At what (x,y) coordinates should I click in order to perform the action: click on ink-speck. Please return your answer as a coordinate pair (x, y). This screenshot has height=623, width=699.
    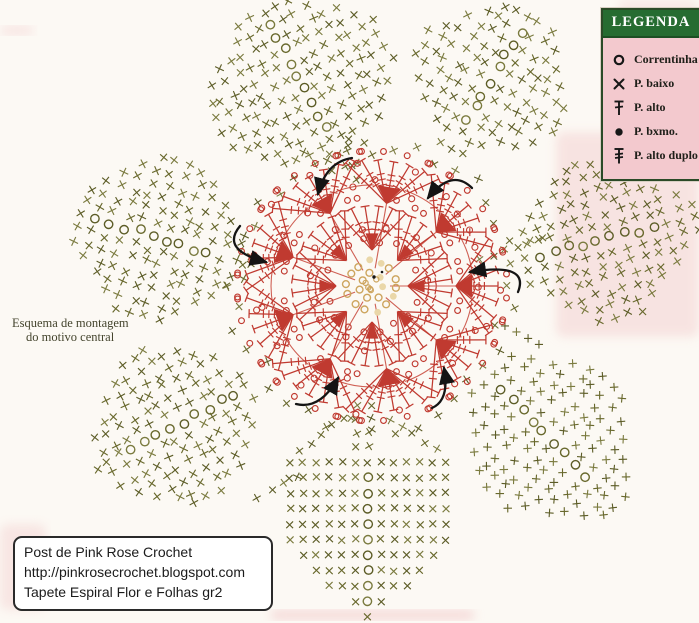
    Looking at the image, I should click on (382, 272).